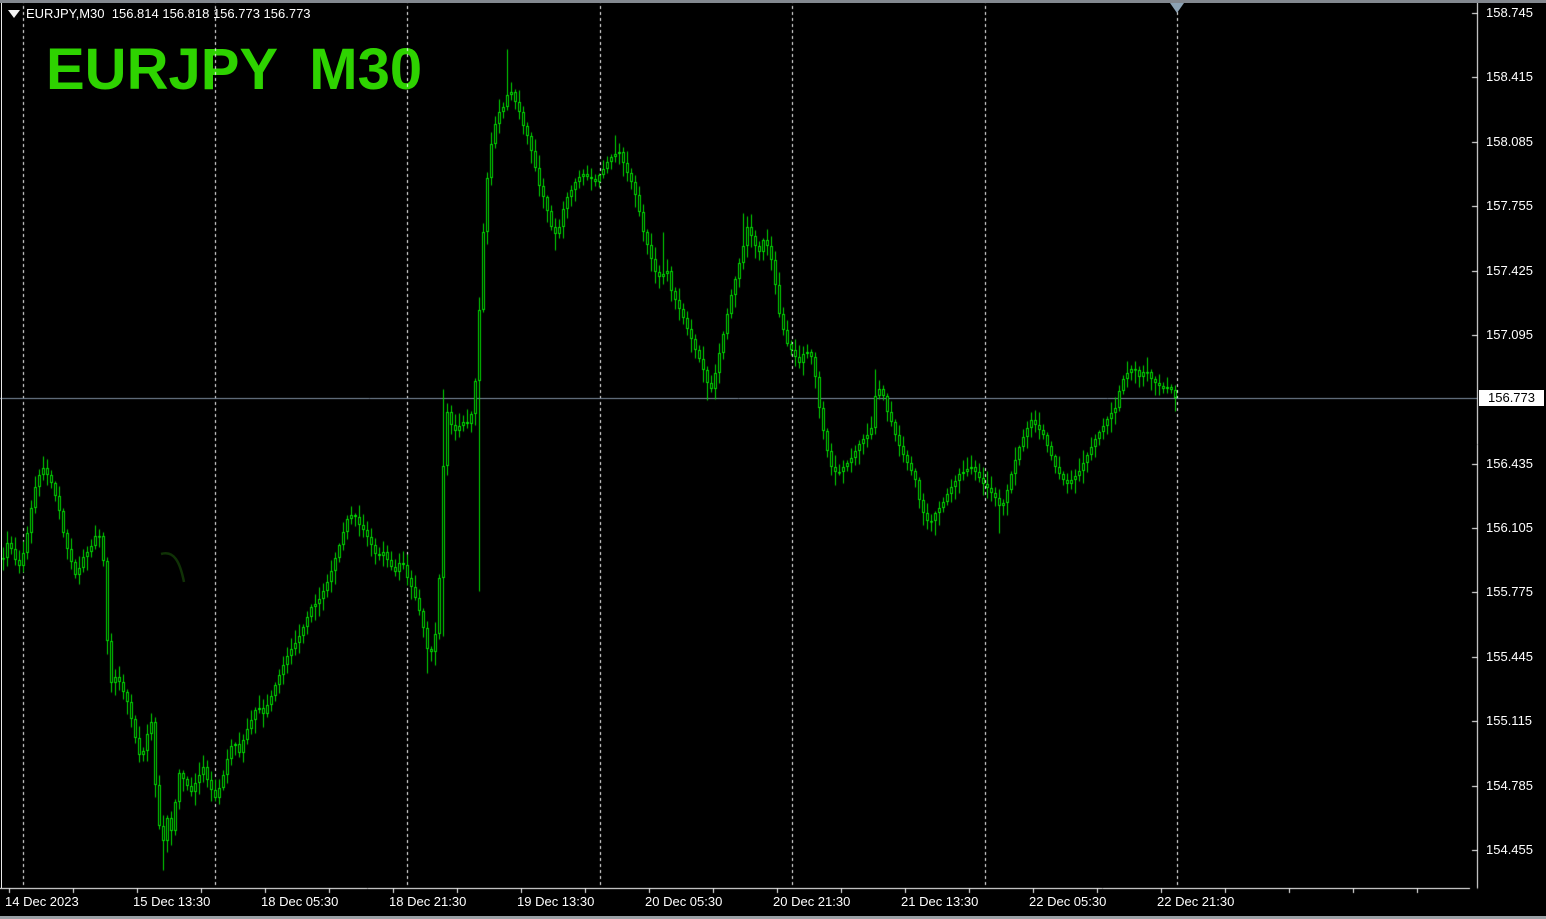 This screenshot has height=919, width=1546. Describe the element at coordinates (1509, 591) in the screenshot. I see `price-axis-label: 155.775` at that location.